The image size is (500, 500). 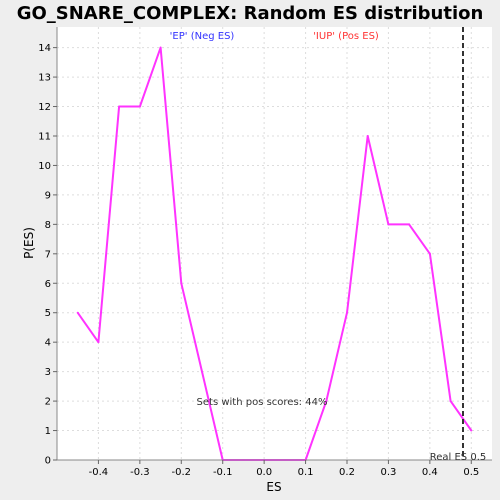 I want to click on x-axis-label: ES, so click(x=273, y=487).